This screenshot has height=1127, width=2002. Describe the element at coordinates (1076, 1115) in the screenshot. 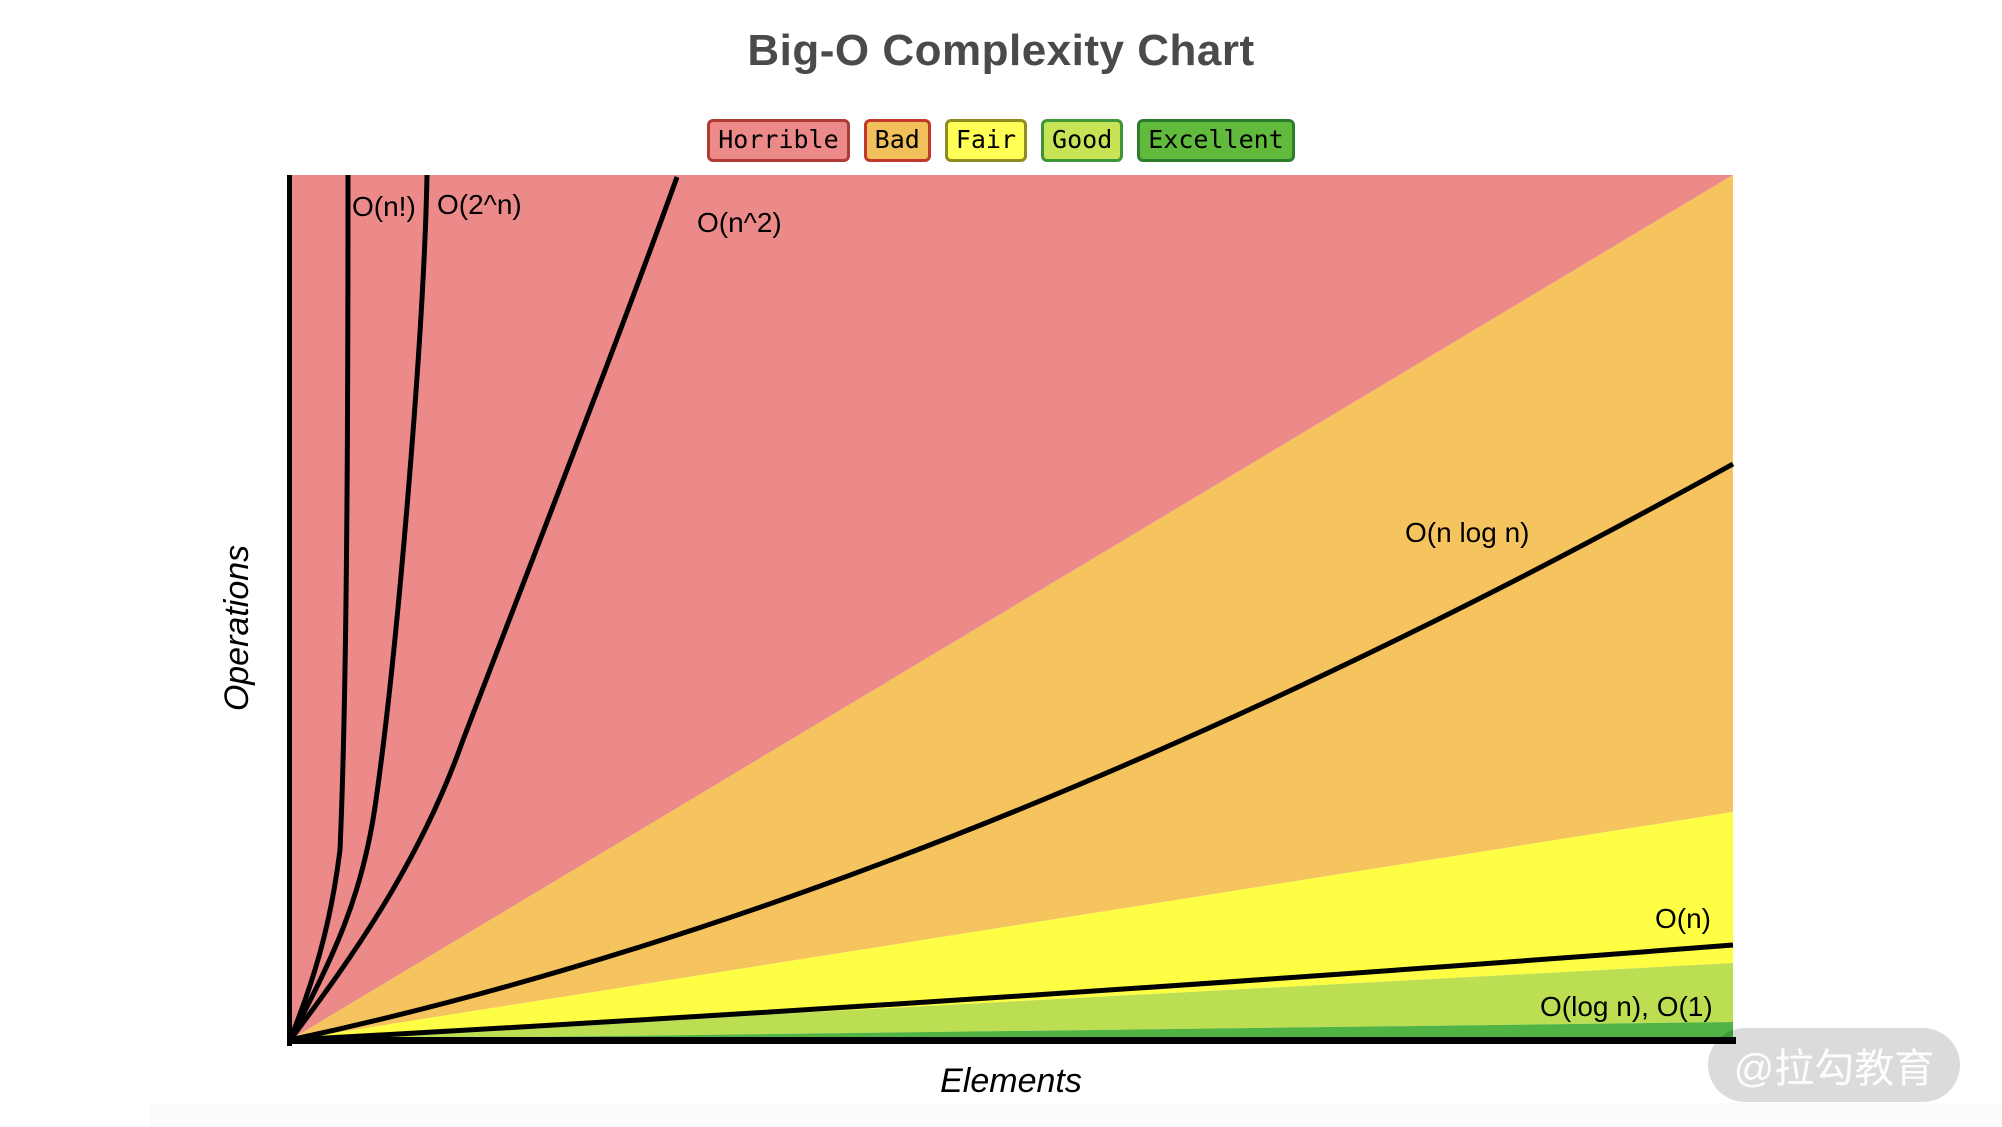

I see `bottom-strip` at that location.